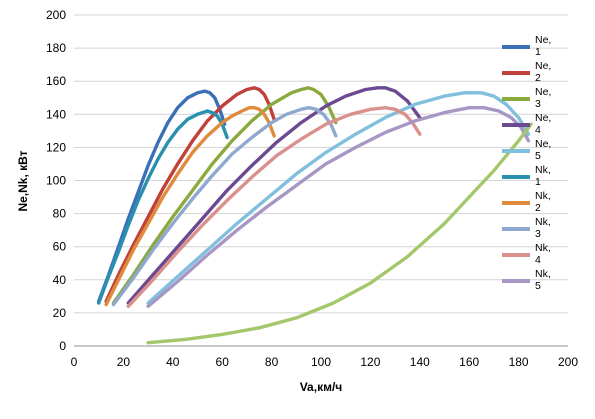  Describe the element at coordinates (74, 362) in the screenshot. I see `x-tick-label: 0` at that location.